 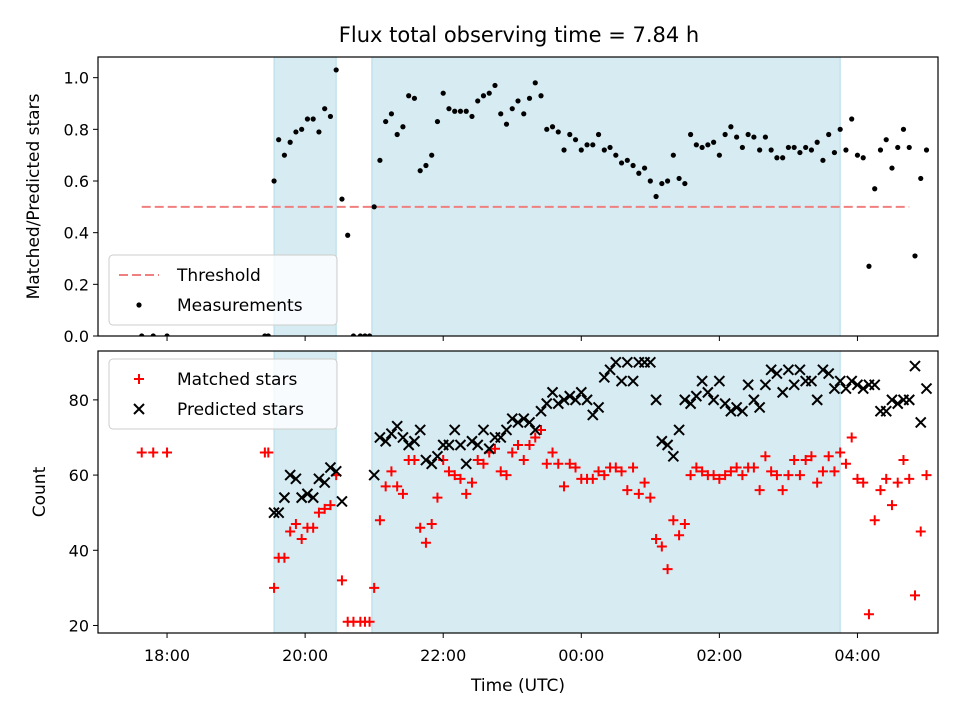 I want to click on top-legend, so click(x=223, y=290).